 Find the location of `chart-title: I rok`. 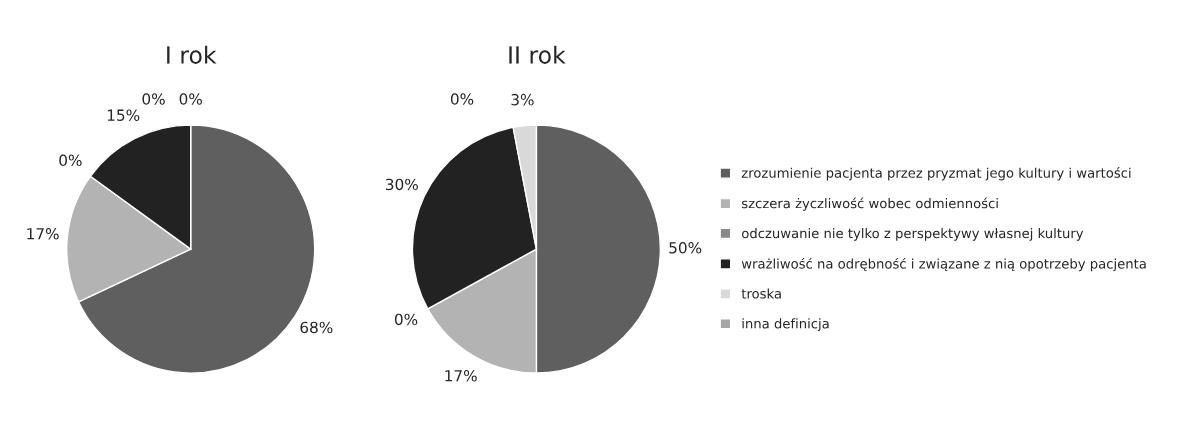

chart-title: I rok is located at coordinates (192, 54).